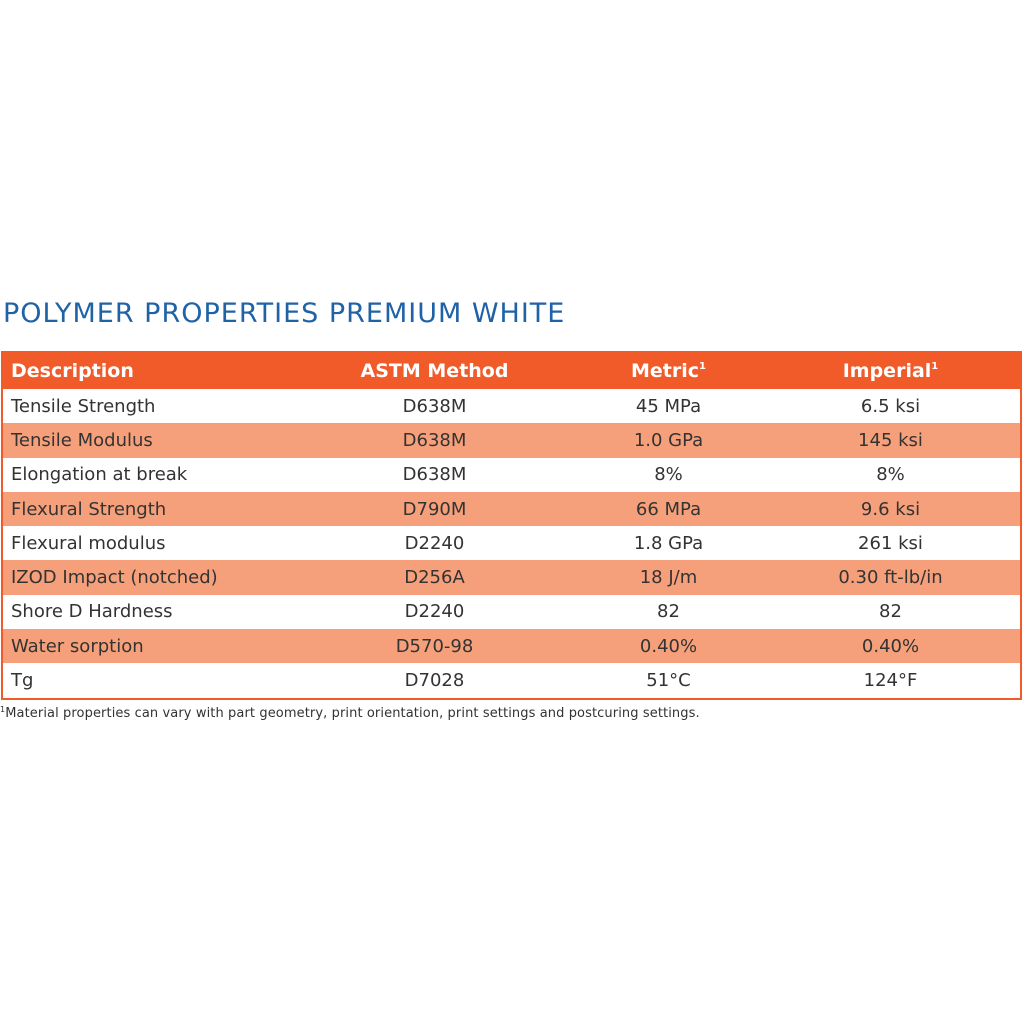 Image resolution: width=1024 pixels, height=1024 pixels. I want to click on table-row: Tensile Strength D638M 45 MPa 6.5 ksi, so click(511, 406).